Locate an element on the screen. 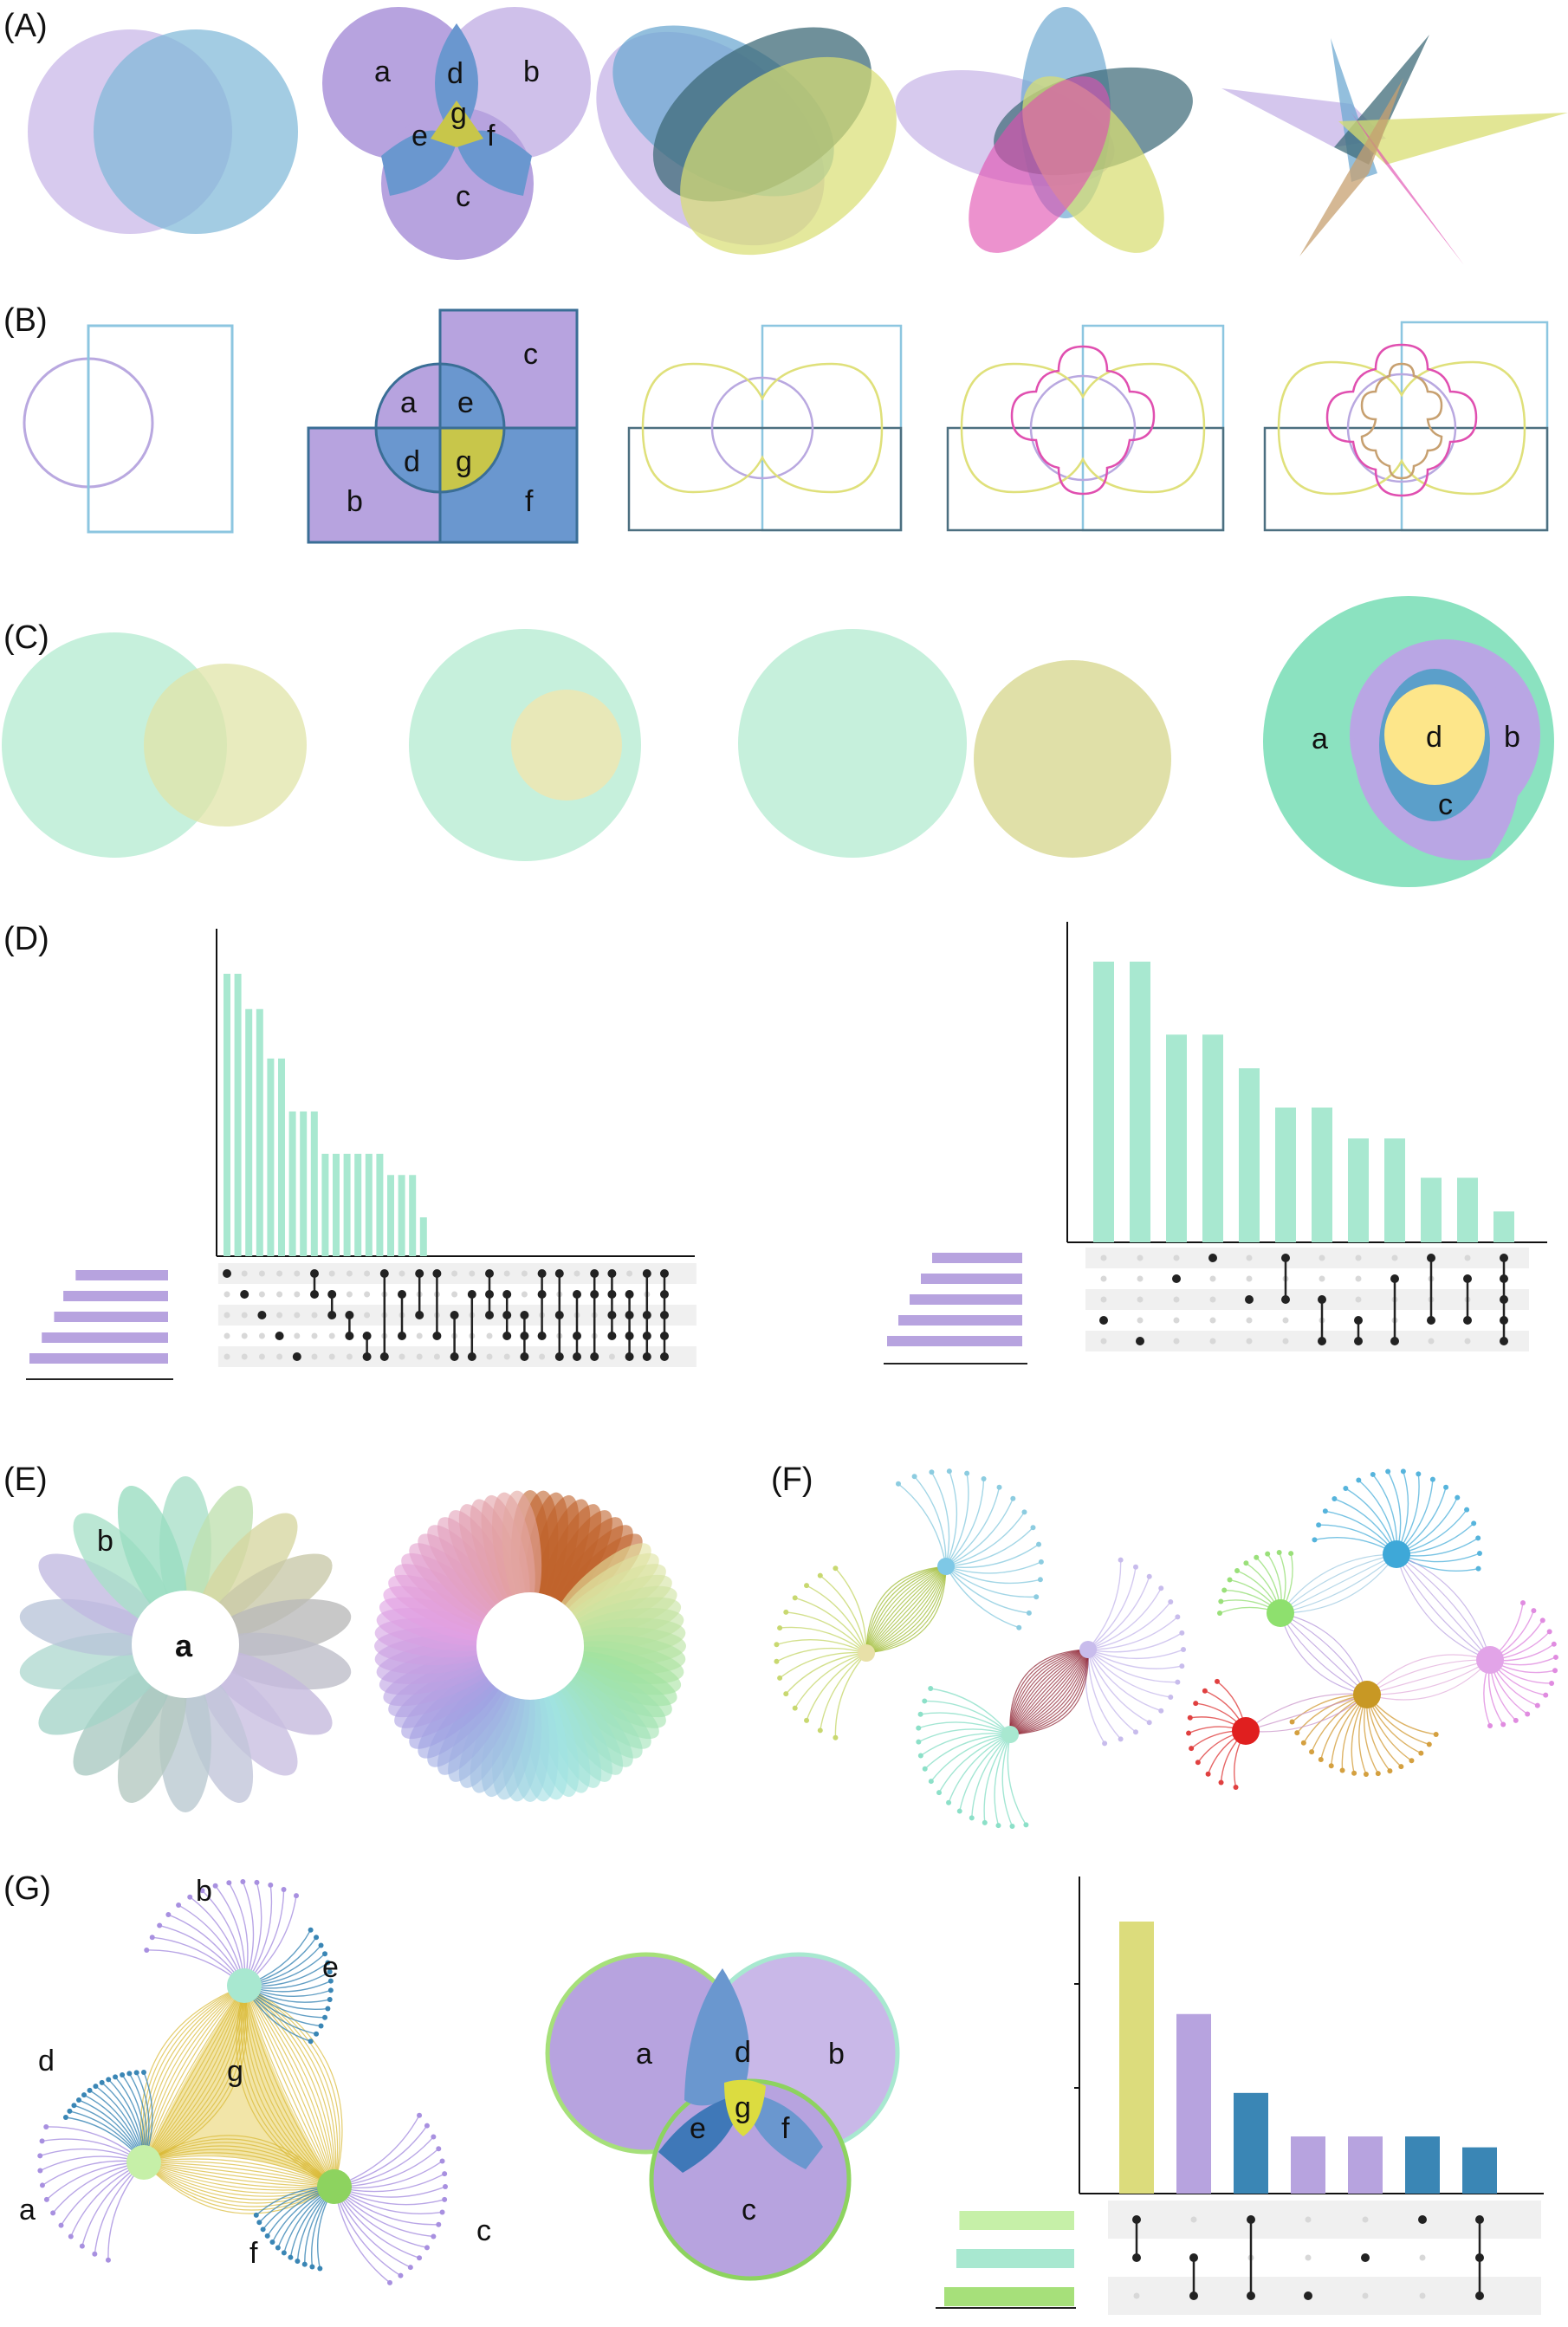 This screenshot has height=2327, width=1568. d-right-set-bar is located at coordinates (971, 1279).